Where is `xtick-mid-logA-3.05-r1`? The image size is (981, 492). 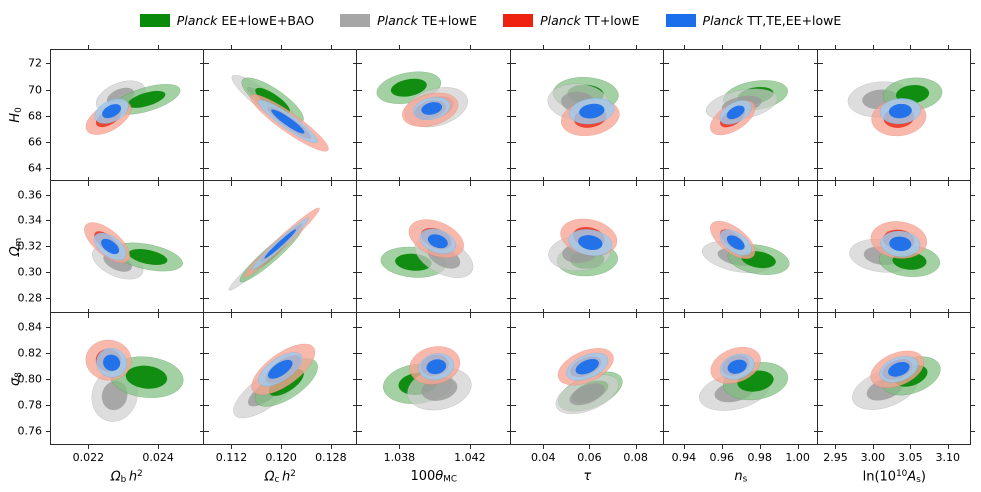
xtick-mid-logA-3.05-r1 is located at coordinates (911, 181).